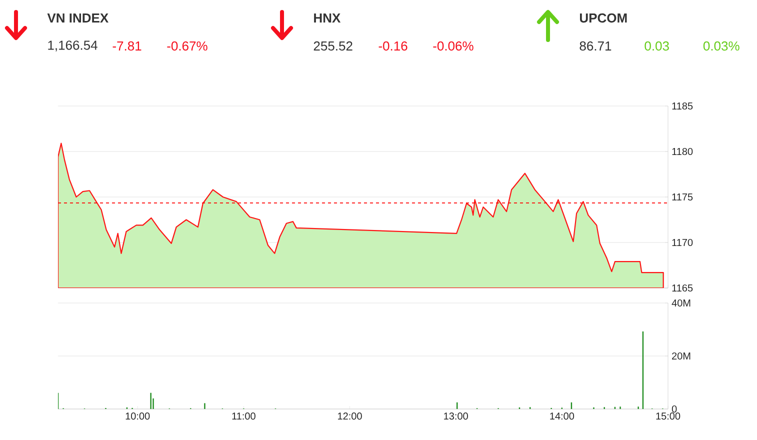  What do you see at coordinates (681, 356) in the screenshot?
I see `y-tick-label: 20M` at bounding box center [681, 356].